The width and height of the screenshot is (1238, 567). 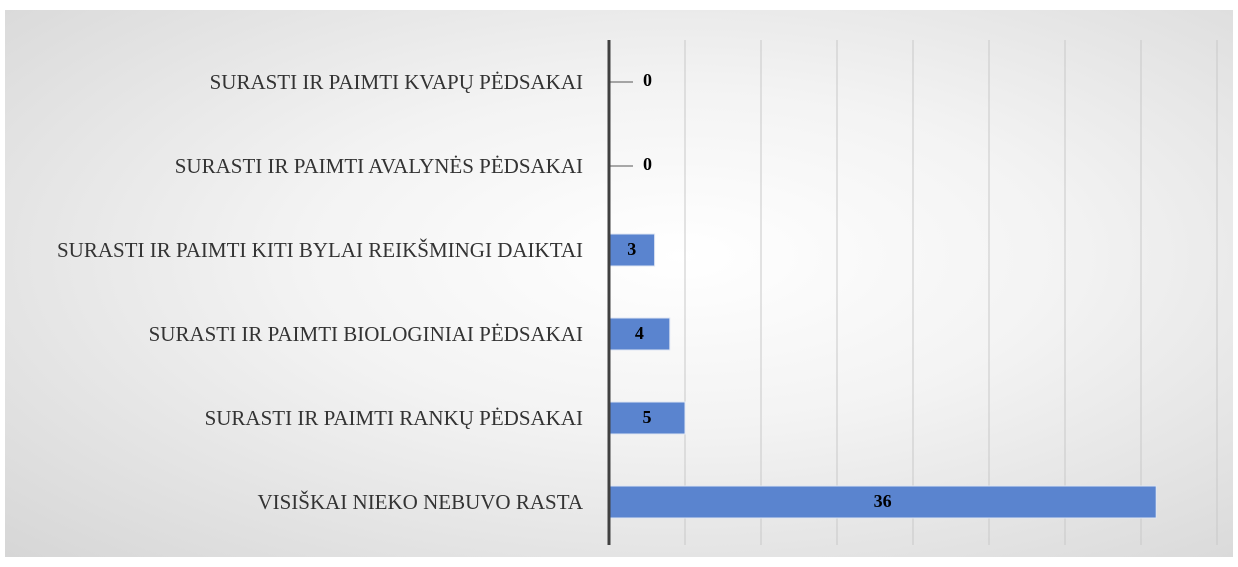 I want to click on data-label: 5, so click(x=647, y=417).